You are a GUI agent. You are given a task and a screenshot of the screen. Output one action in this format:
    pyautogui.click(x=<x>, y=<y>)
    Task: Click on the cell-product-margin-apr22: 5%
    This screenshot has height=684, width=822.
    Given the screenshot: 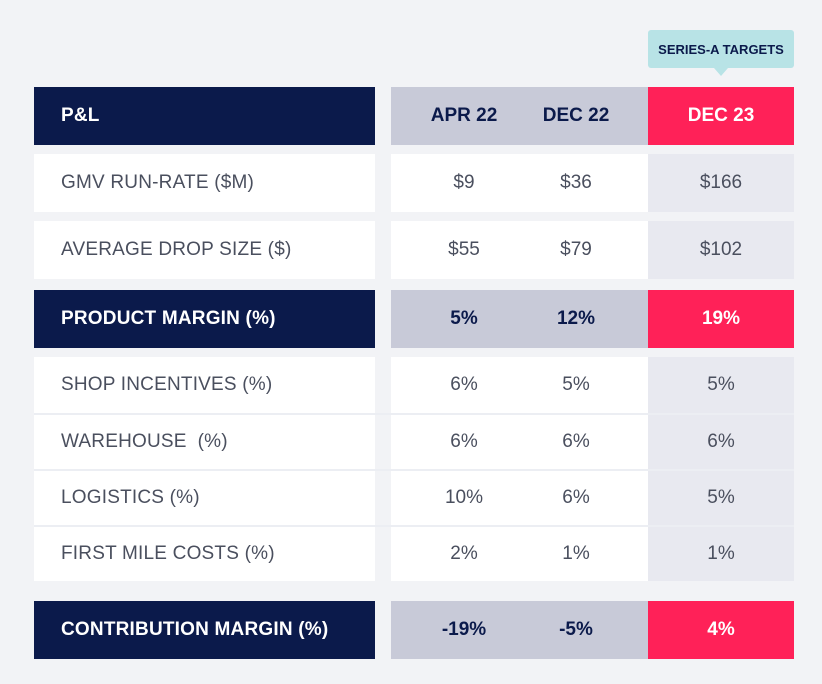 What is the action you would take?
    pyautogui.click(x=464, y=318)
    